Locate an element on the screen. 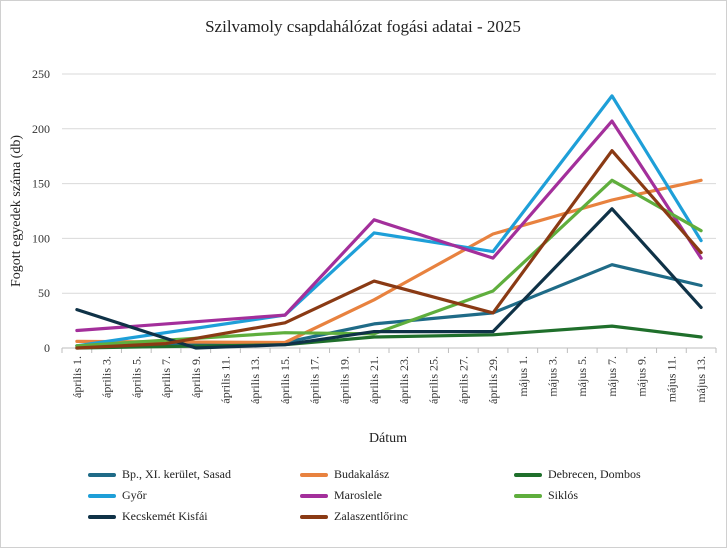 The height and width of the screenshot is (548, 727). x-tick-label: május 5. is located at coordinates (582, 376).